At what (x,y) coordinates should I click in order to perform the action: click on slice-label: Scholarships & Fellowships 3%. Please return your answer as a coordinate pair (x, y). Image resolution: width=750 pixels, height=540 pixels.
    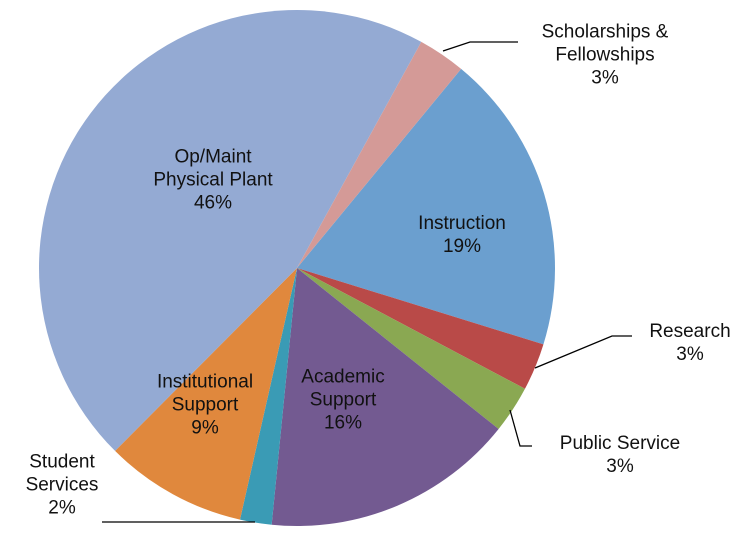
    Looking at the image, I should click on (605, 55).